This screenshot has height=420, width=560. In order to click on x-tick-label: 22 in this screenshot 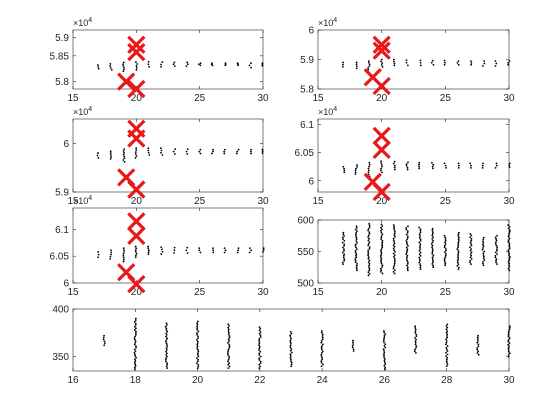, I will do `click(260, 380)`.